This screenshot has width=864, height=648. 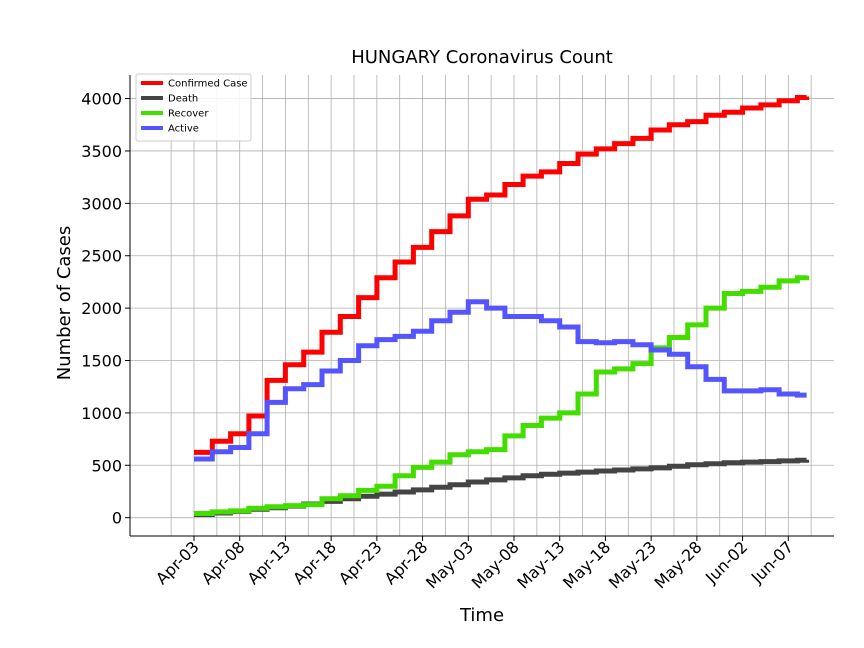 I want to click on x-tick-label: May-18, so click(x=586, y=564).